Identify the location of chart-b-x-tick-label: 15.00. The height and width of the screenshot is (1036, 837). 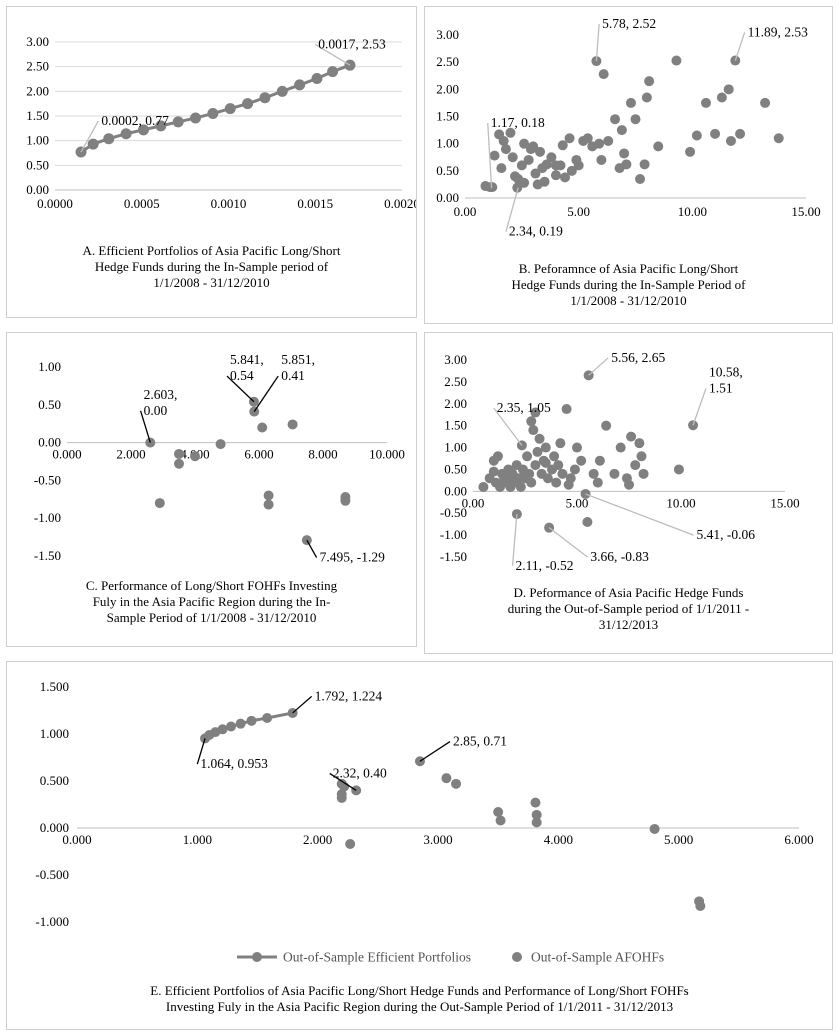
(805, 211).